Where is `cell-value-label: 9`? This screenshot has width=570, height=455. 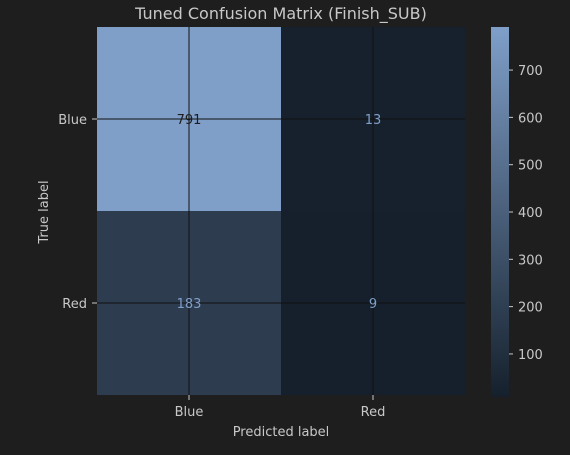
cell-value-label: 9 is located at coordinates (373, 304).